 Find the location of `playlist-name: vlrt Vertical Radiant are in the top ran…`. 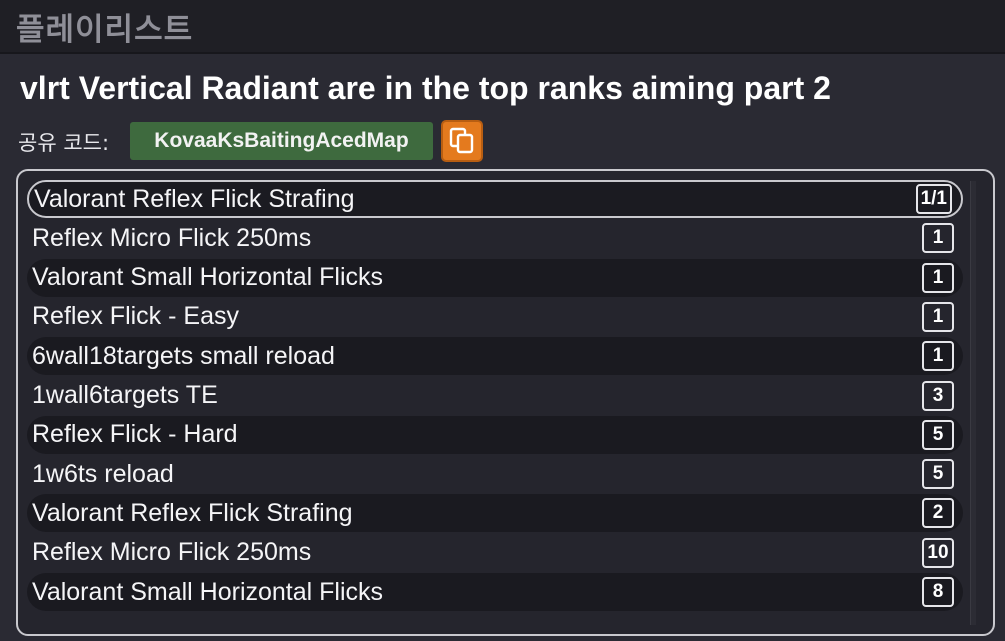

playlist-name: vlrt Vertical Radiant are in the top ran… is located at coordinates (425, 88).